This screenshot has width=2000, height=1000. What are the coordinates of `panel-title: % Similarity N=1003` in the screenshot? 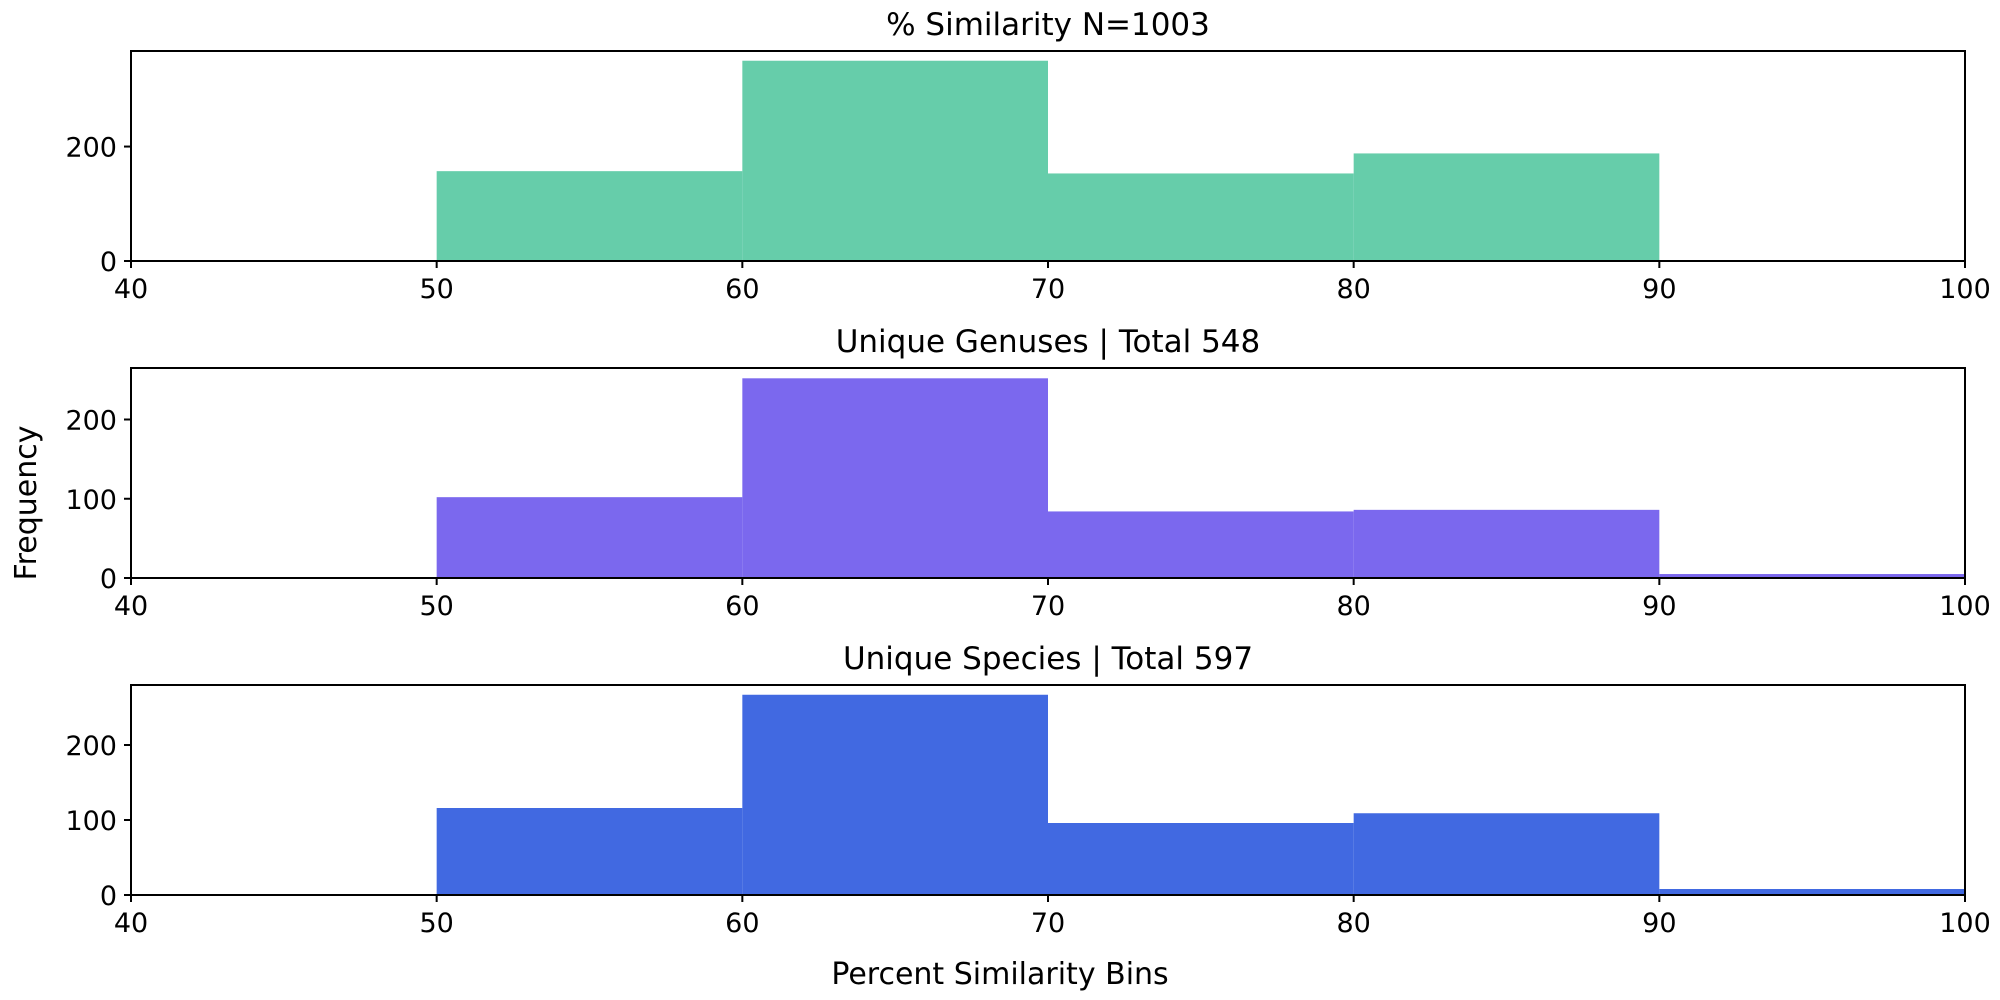 It's located at (1048, 25).